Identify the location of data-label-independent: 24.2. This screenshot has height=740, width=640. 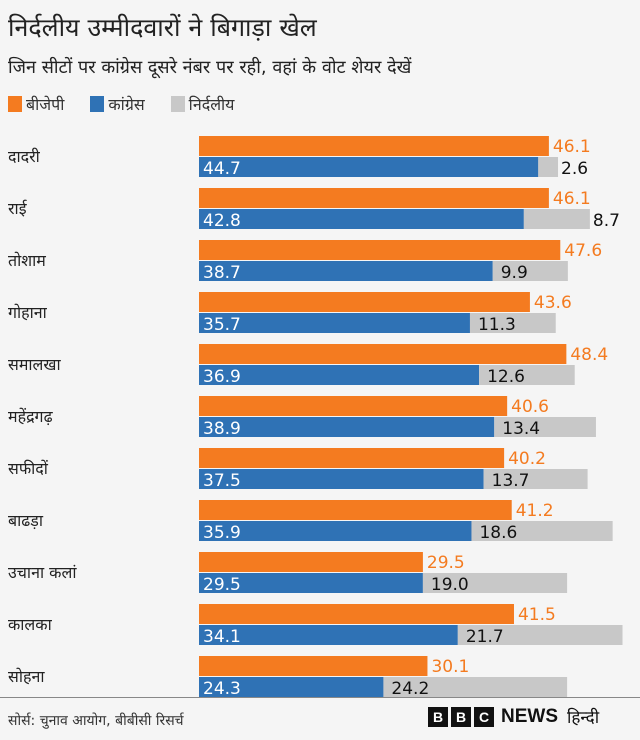
(410, 689).